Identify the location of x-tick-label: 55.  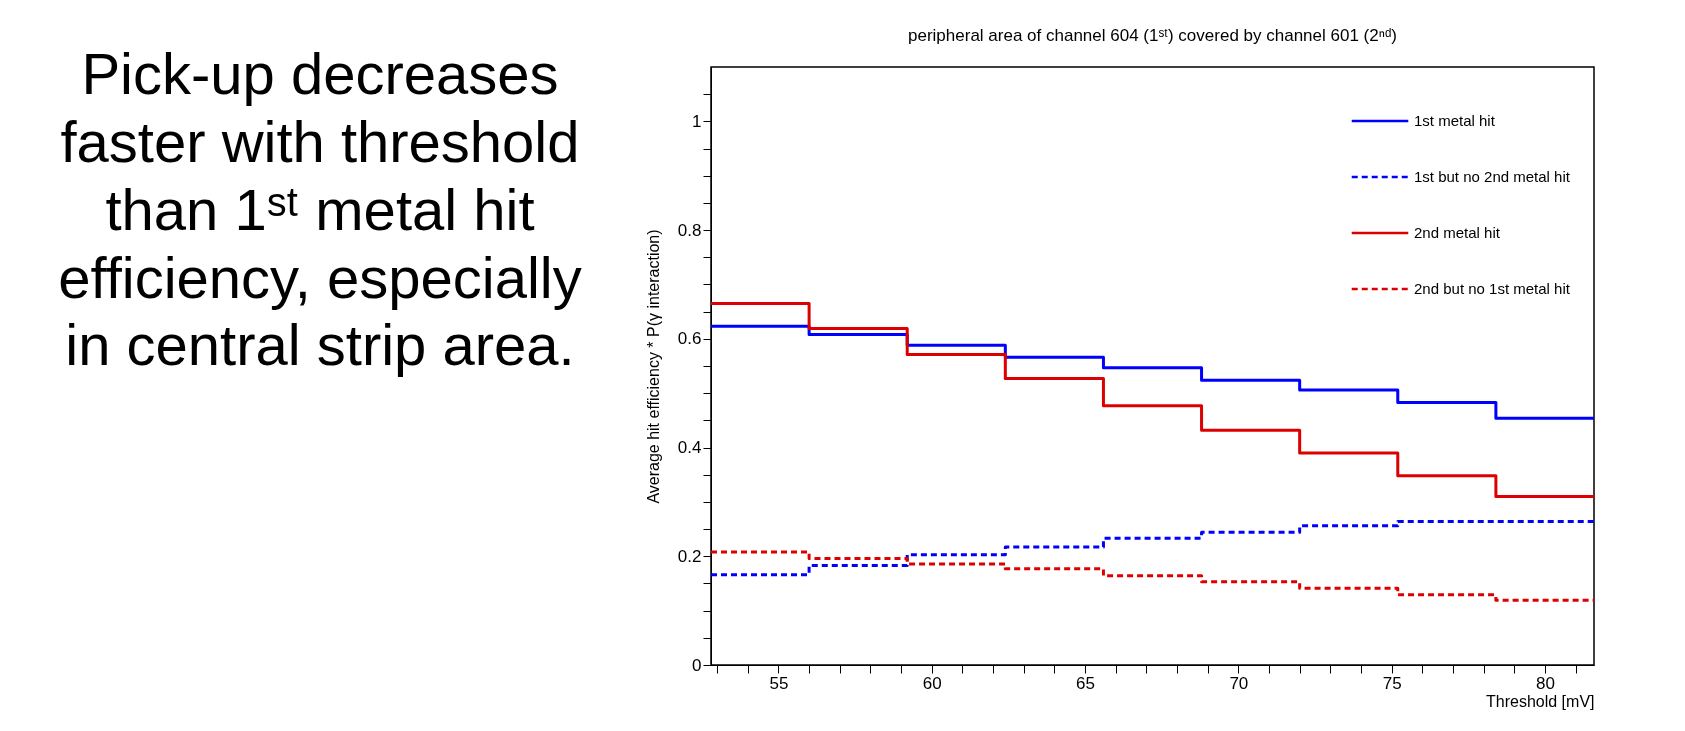
(779, 683).